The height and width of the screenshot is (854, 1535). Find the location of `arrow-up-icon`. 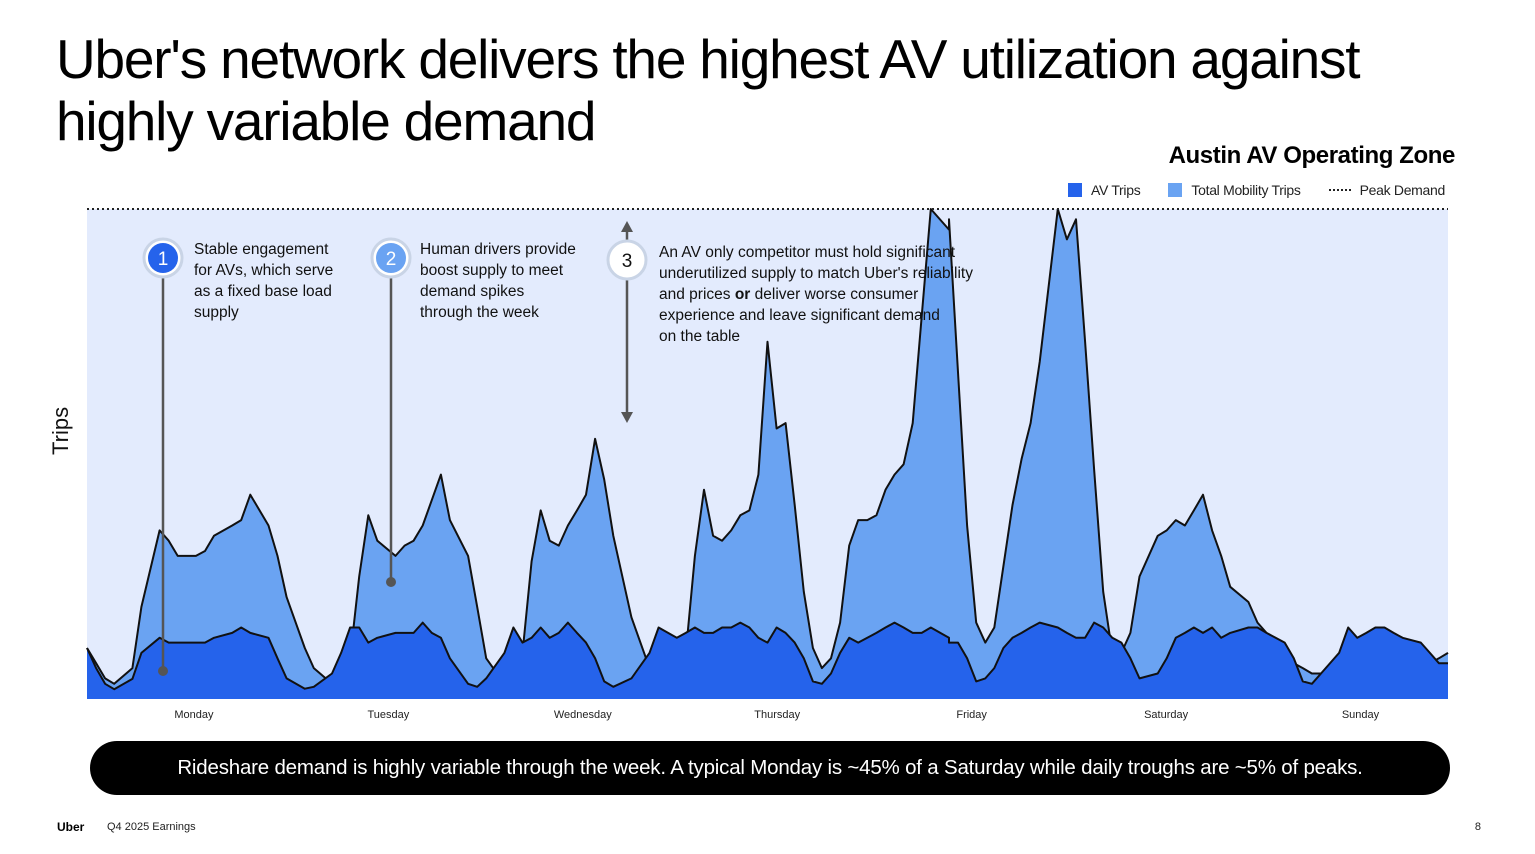

arrow-up-icon is located at coordinates (627, 226).